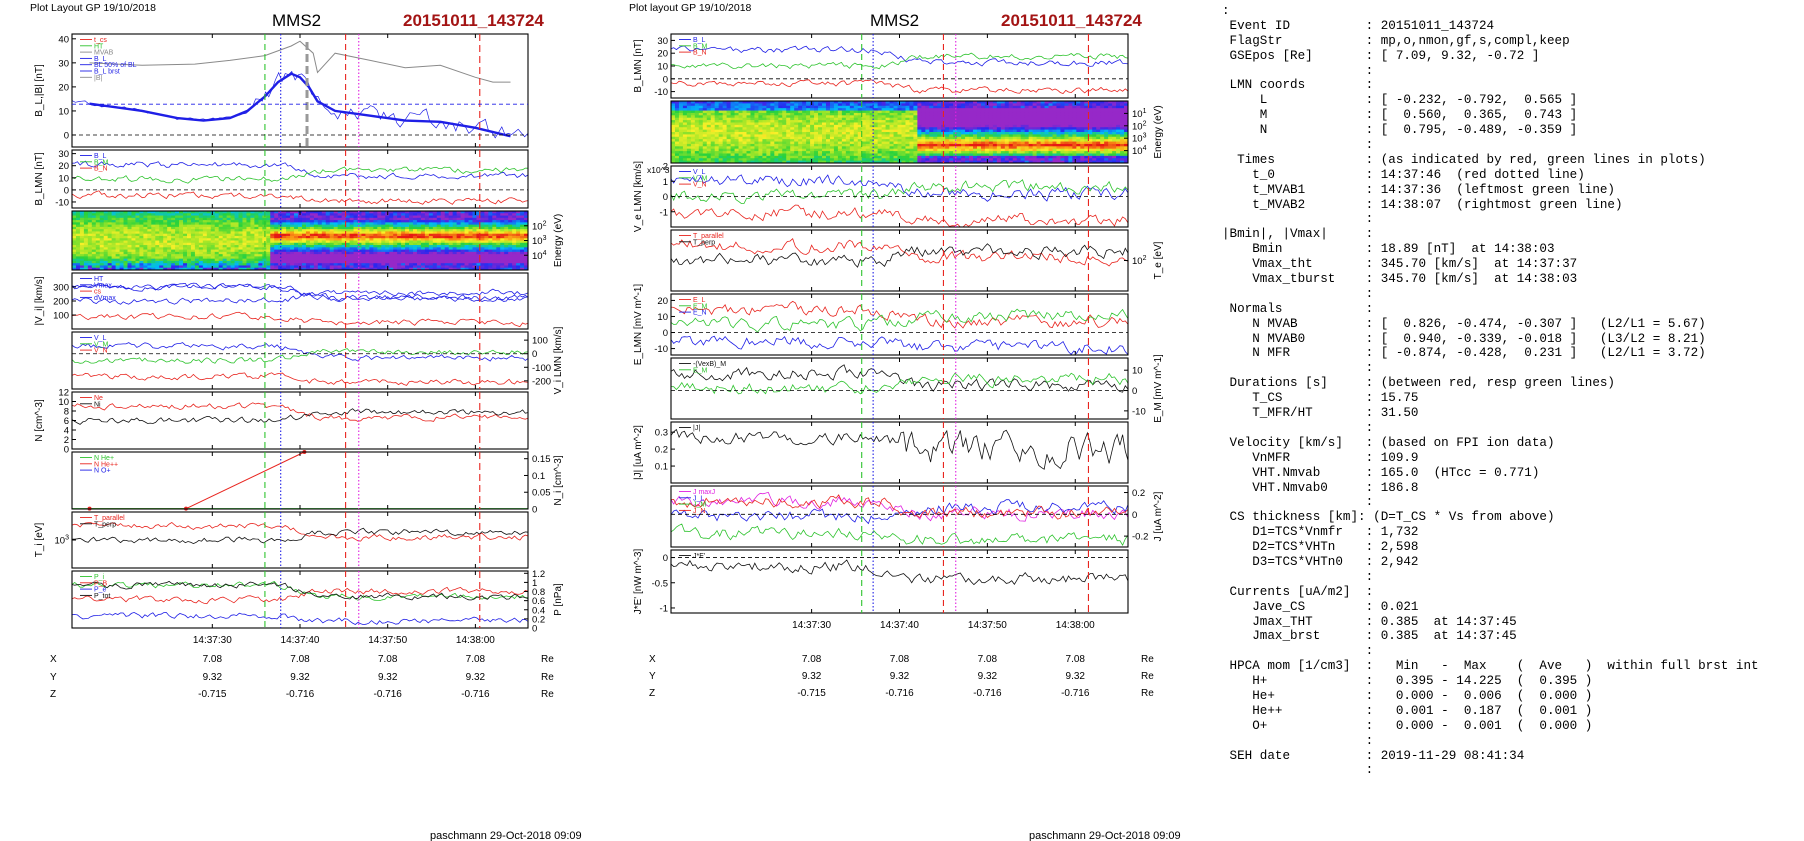 This screenshot has width=1804, height=841. I want to click on report-line: Jave_CS : 0.021, so click(1320, 606).